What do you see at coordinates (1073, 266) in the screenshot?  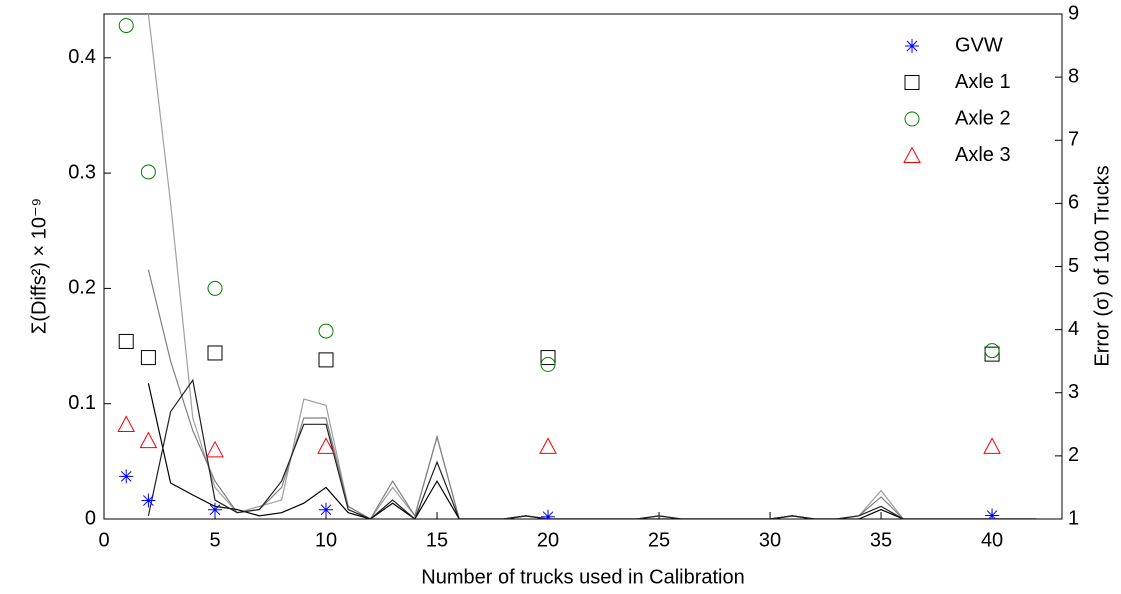 I see `y2-tick-label: 5` at bounding box center [1073, 266].